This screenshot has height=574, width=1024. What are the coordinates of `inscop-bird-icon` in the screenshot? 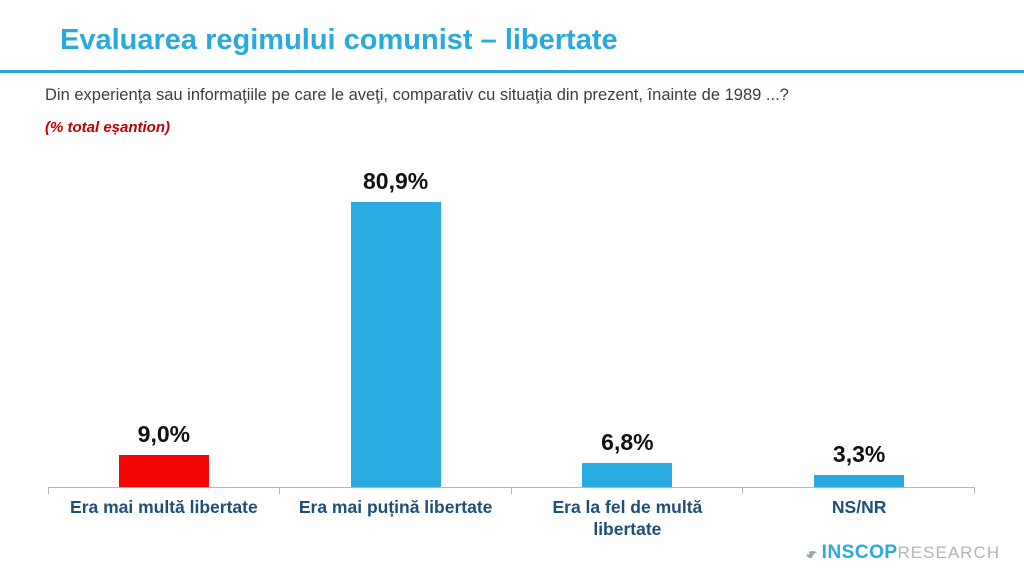 It's located at (811, 555).